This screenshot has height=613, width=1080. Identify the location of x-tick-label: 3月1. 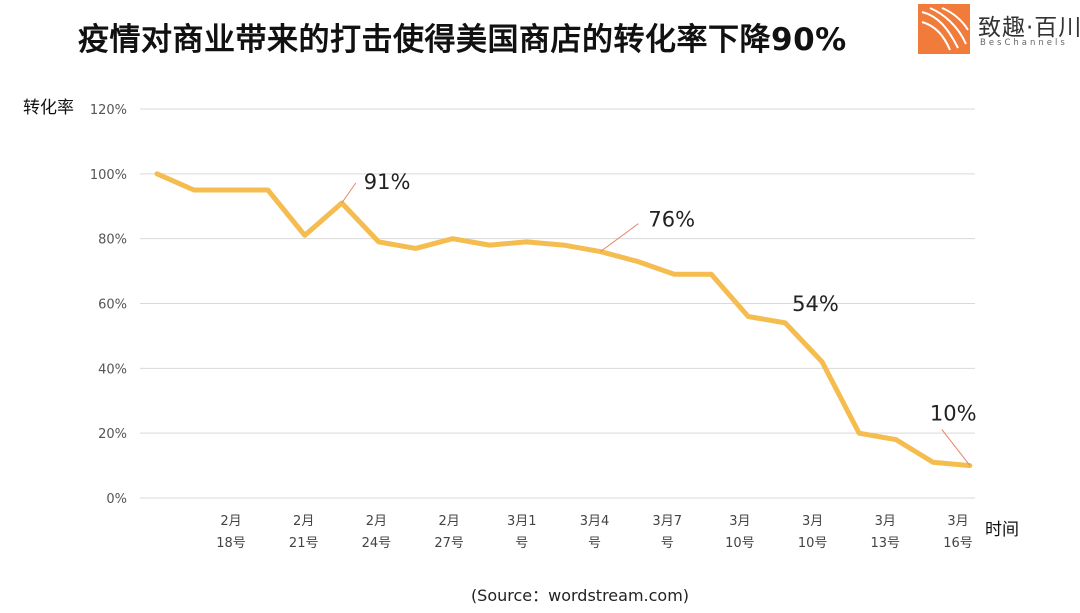
(522, 521).